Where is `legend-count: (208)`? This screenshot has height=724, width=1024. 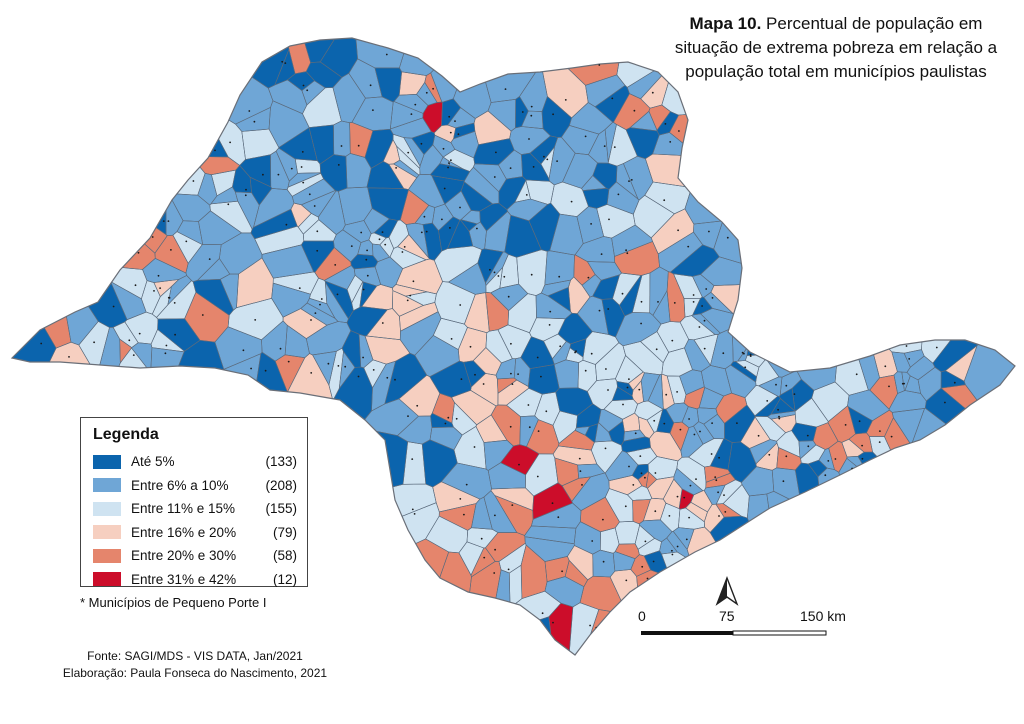
legend-count: (208) is located at coordinates (281, 485).